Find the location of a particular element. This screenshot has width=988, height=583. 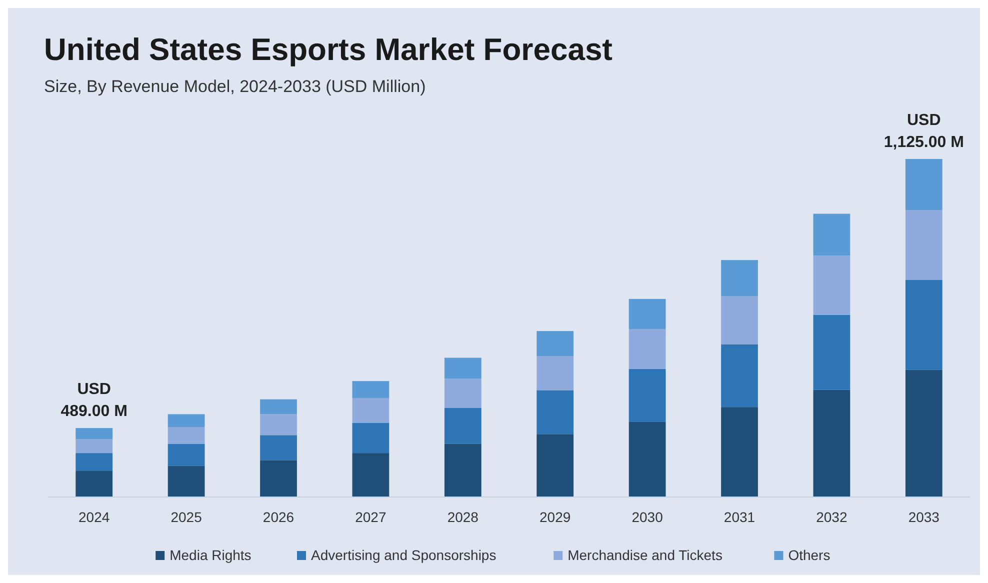

x-tick-label: 2024 is located at coordinates (94, 517).